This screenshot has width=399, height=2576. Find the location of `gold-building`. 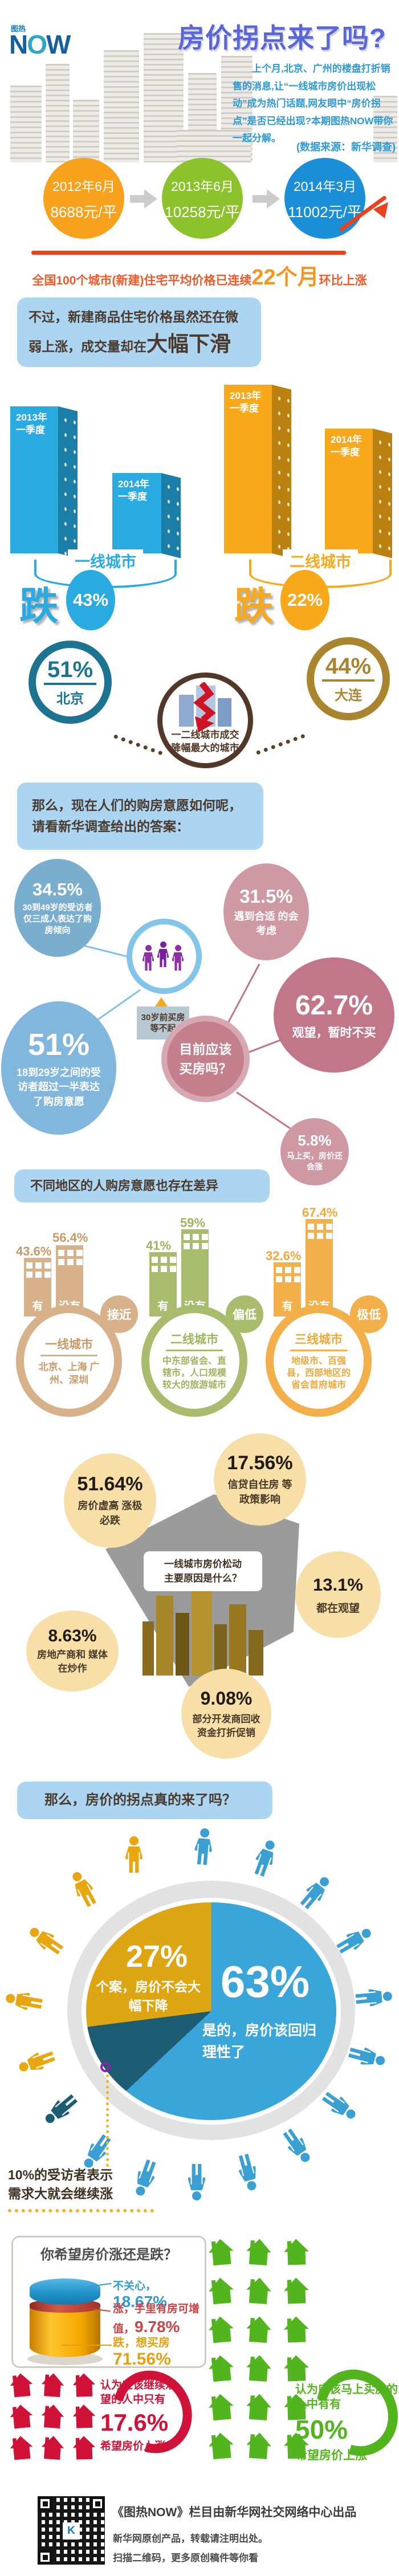

gold-building is located at coordinates (237, 1640).